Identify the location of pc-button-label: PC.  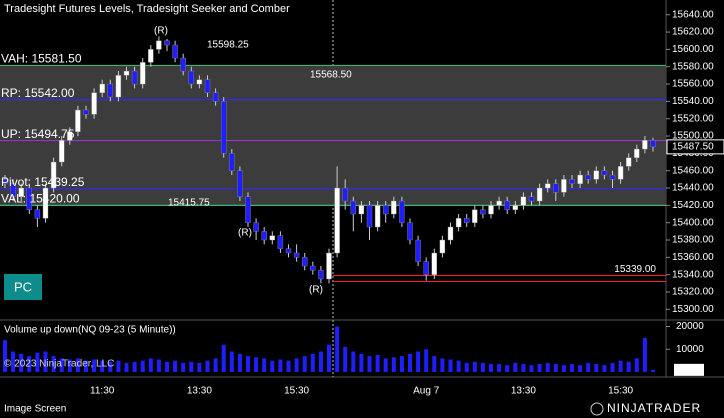
(23, 286).